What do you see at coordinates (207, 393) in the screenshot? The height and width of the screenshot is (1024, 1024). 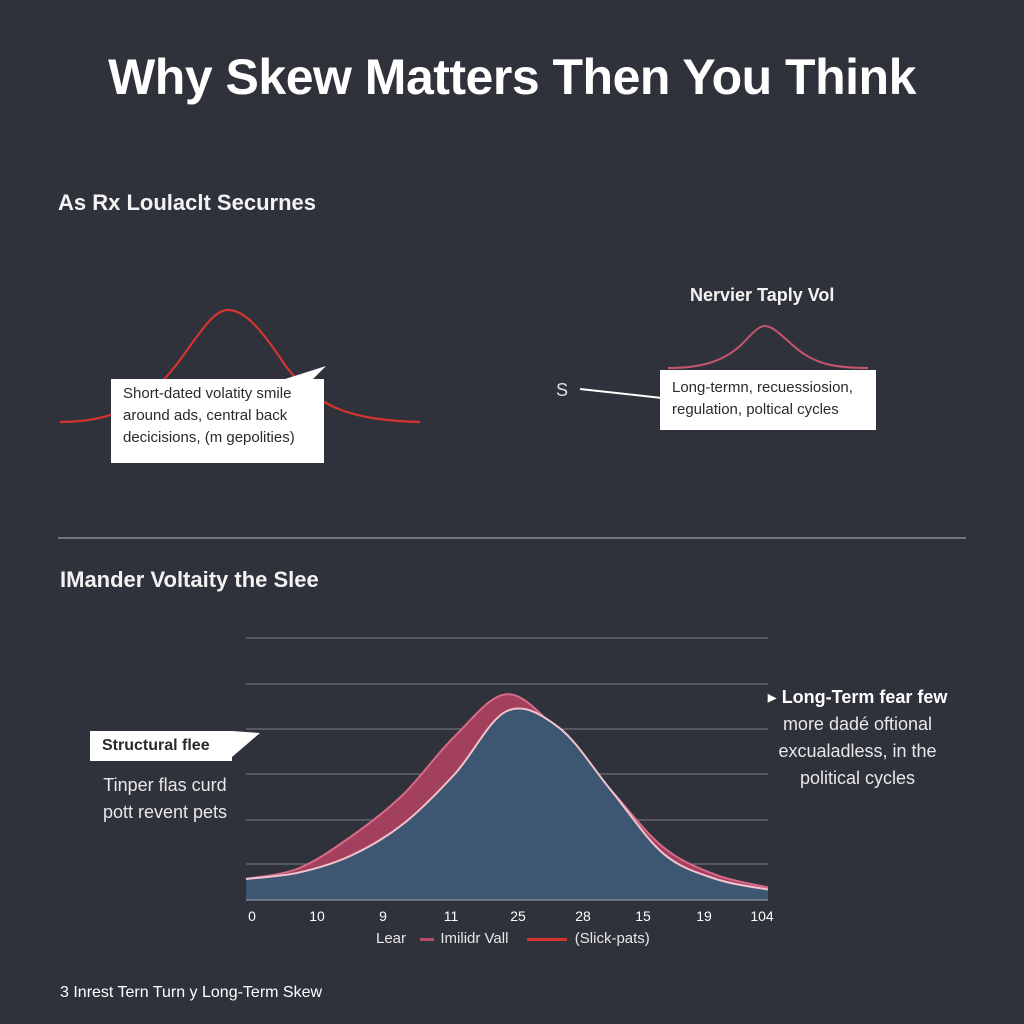 I see `callout-line: Short-dated volatity smile` at bounding box center [207, 393].